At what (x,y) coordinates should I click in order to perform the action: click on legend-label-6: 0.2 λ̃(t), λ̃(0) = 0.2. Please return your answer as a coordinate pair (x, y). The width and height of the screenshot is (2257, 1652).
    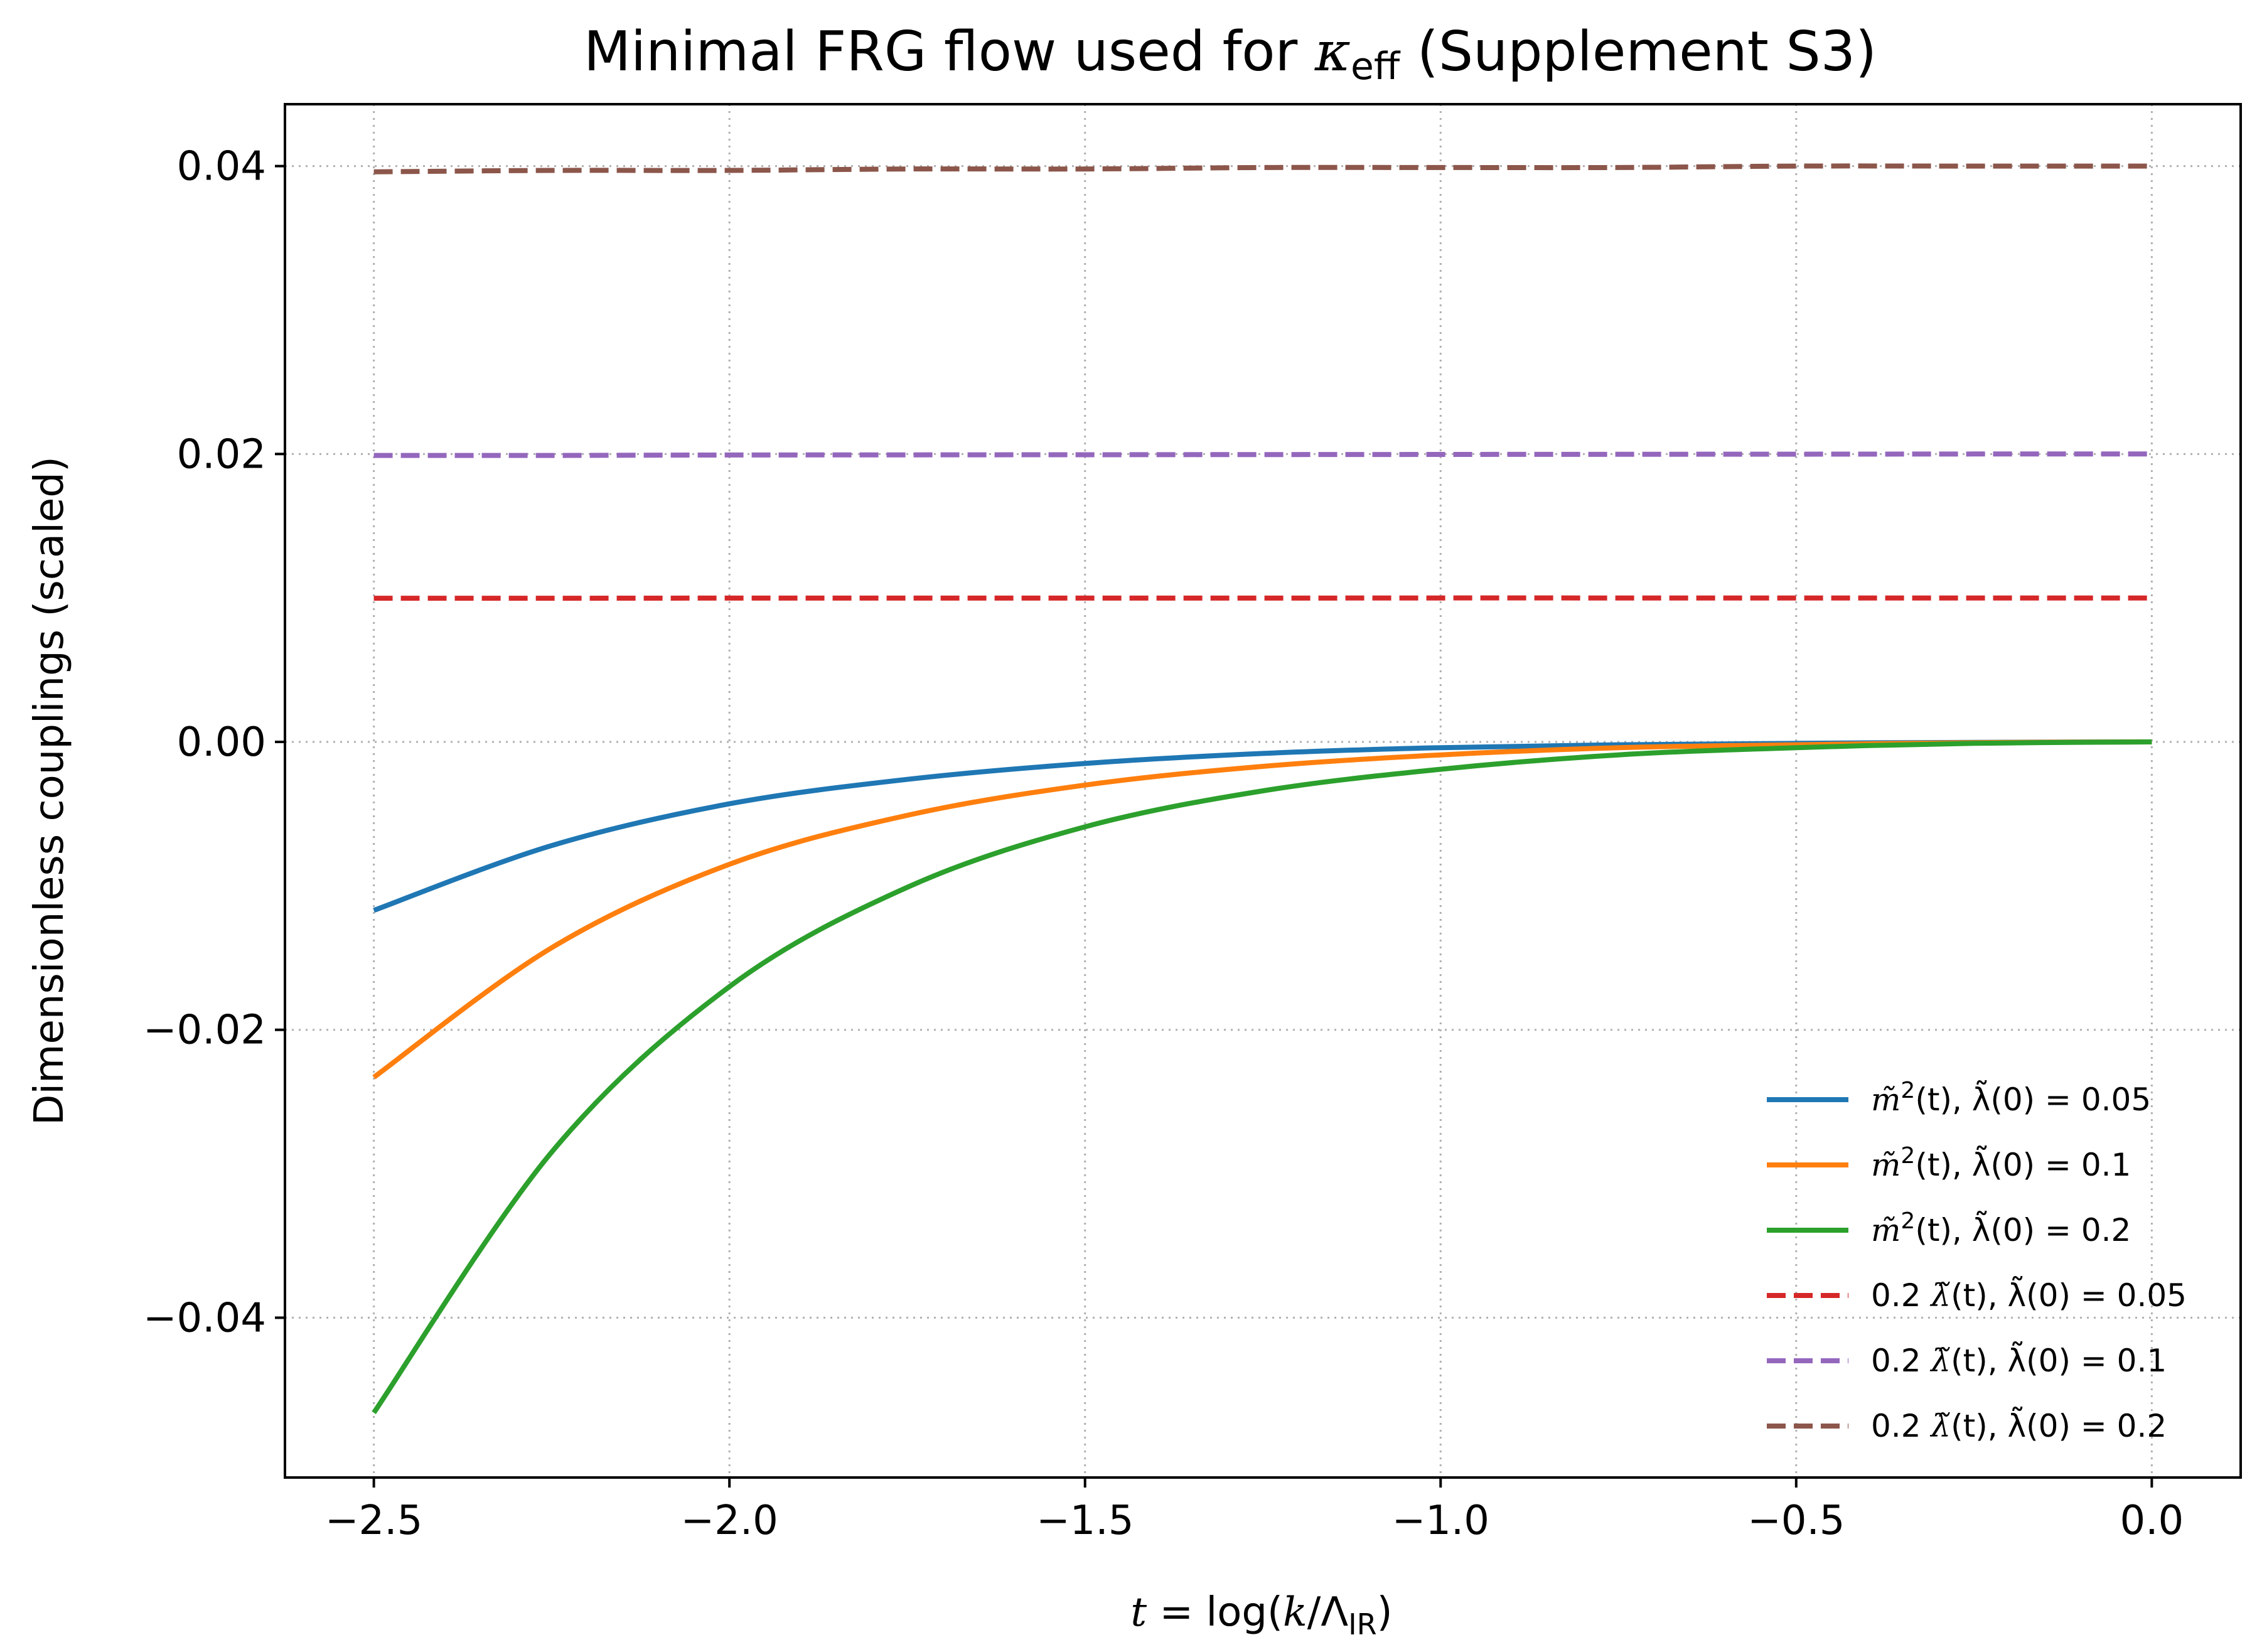
    Looking at the image, I should click on (2019, 1425).